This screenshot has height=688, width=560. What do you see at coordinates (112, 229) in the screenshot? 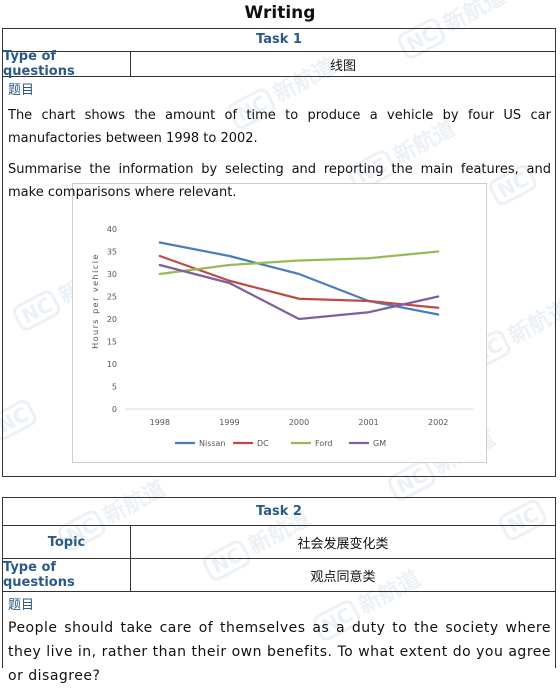
I see `y-tick-label: 40` at bounding box center [112, 229].